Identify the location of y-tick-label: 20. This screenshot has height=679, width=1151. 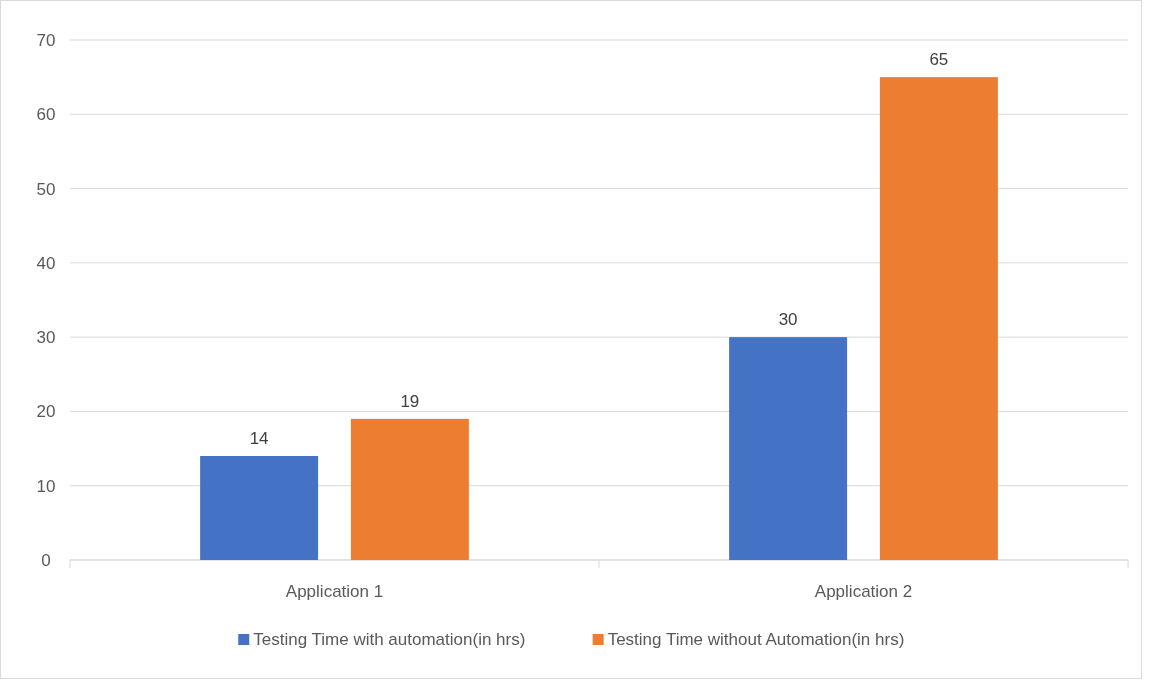
(46, 412).